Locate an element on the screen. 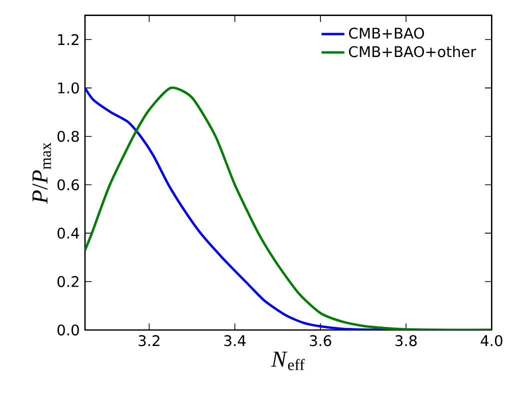 This screenshot has width=520, height=399. legend-label: CMB+BAO+other is located at coordinates (412, 52).